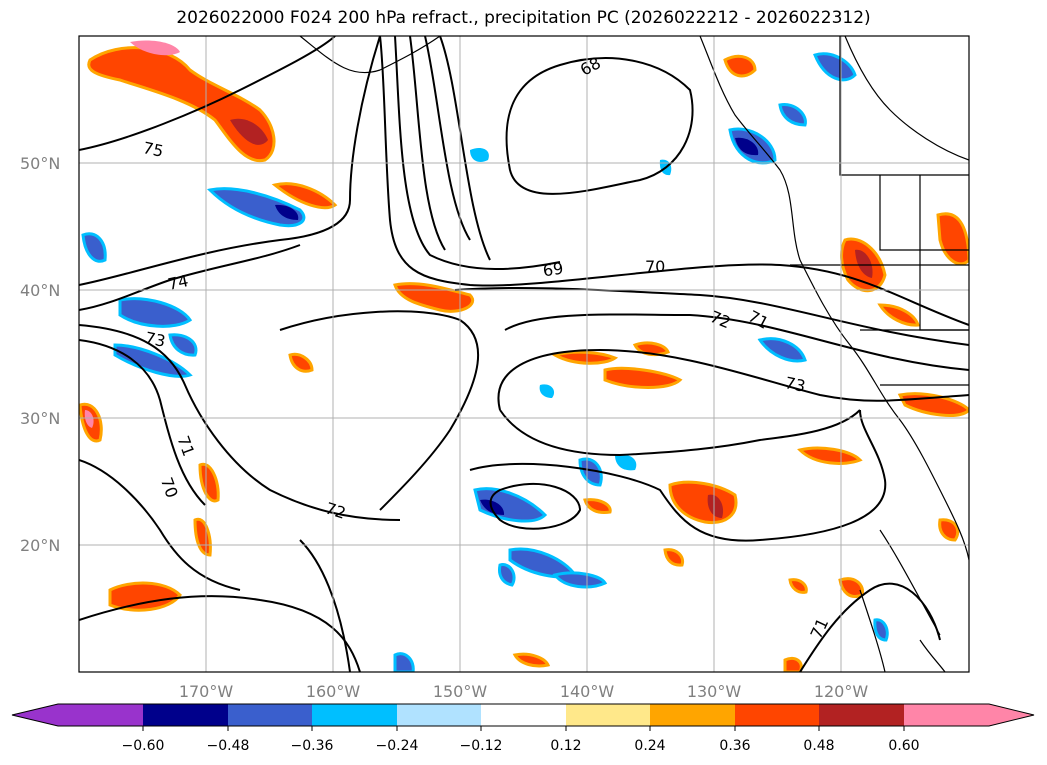  I want to click on contour-label: 70, so click(655, 266).